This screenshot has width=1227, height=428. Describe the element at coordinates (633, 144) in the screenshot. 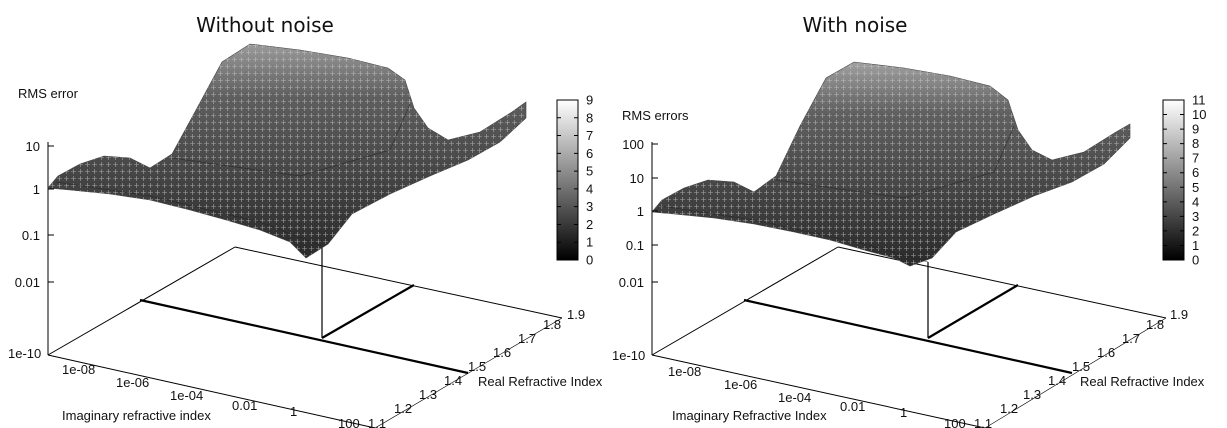

I see `z-tick: 100` at that location.